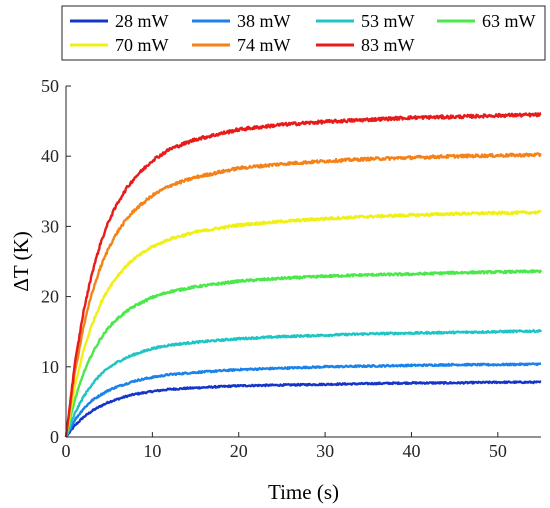 The height and width of the screenshot is (508, 550). Describe the element at coordinates (50, 156) in the screenshot. I see `y-tick-label: 40` at that location.